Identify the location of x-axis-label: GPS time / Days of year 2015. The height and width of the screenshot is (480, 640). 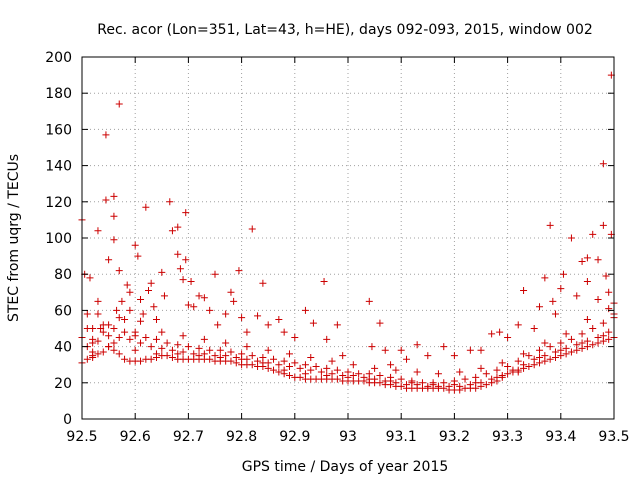
(345, 467).